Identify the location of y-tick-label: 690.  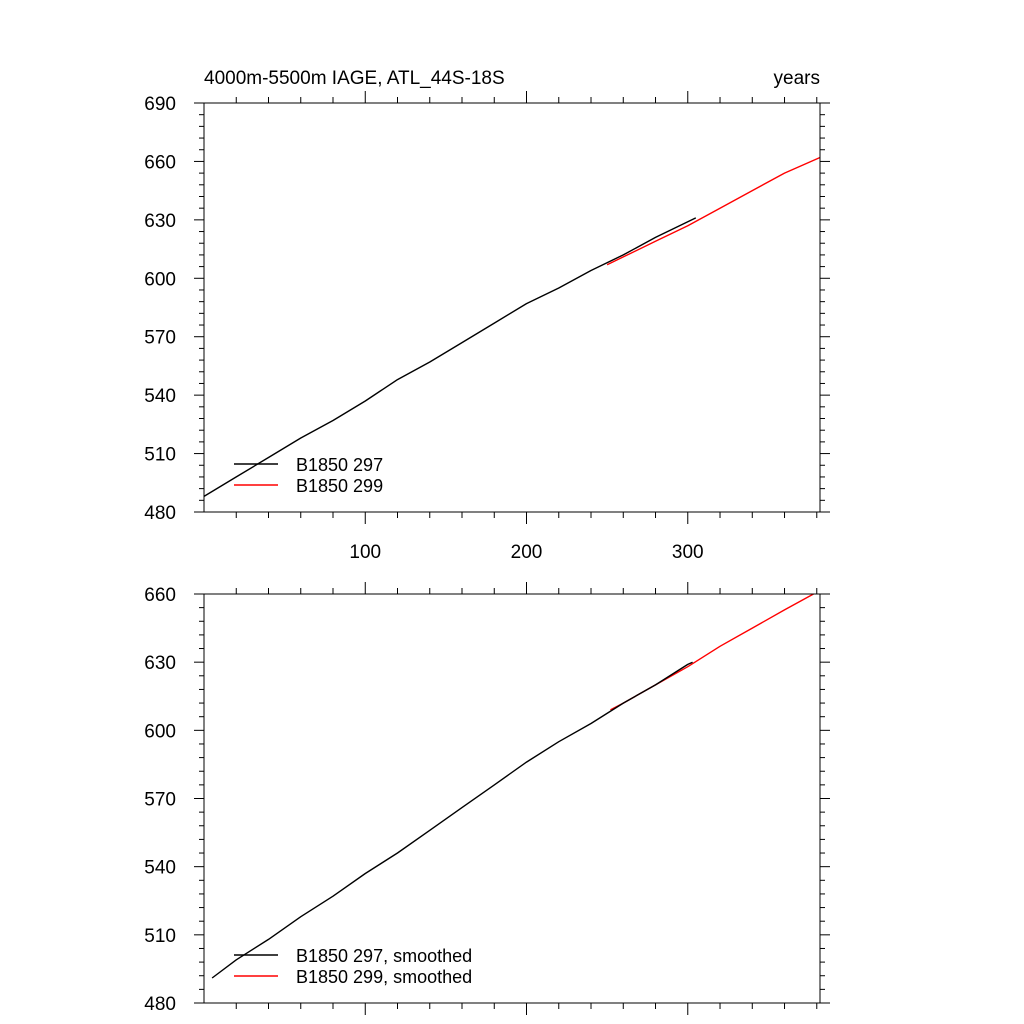
(160, 104).